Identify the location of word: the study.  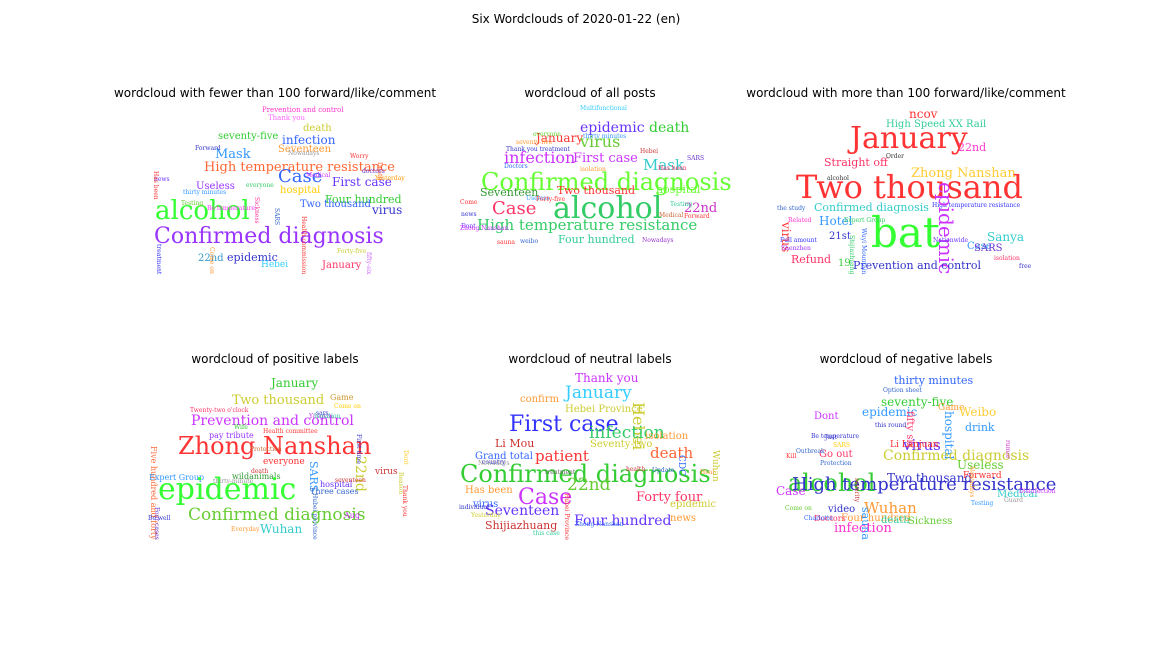
(791, 208).